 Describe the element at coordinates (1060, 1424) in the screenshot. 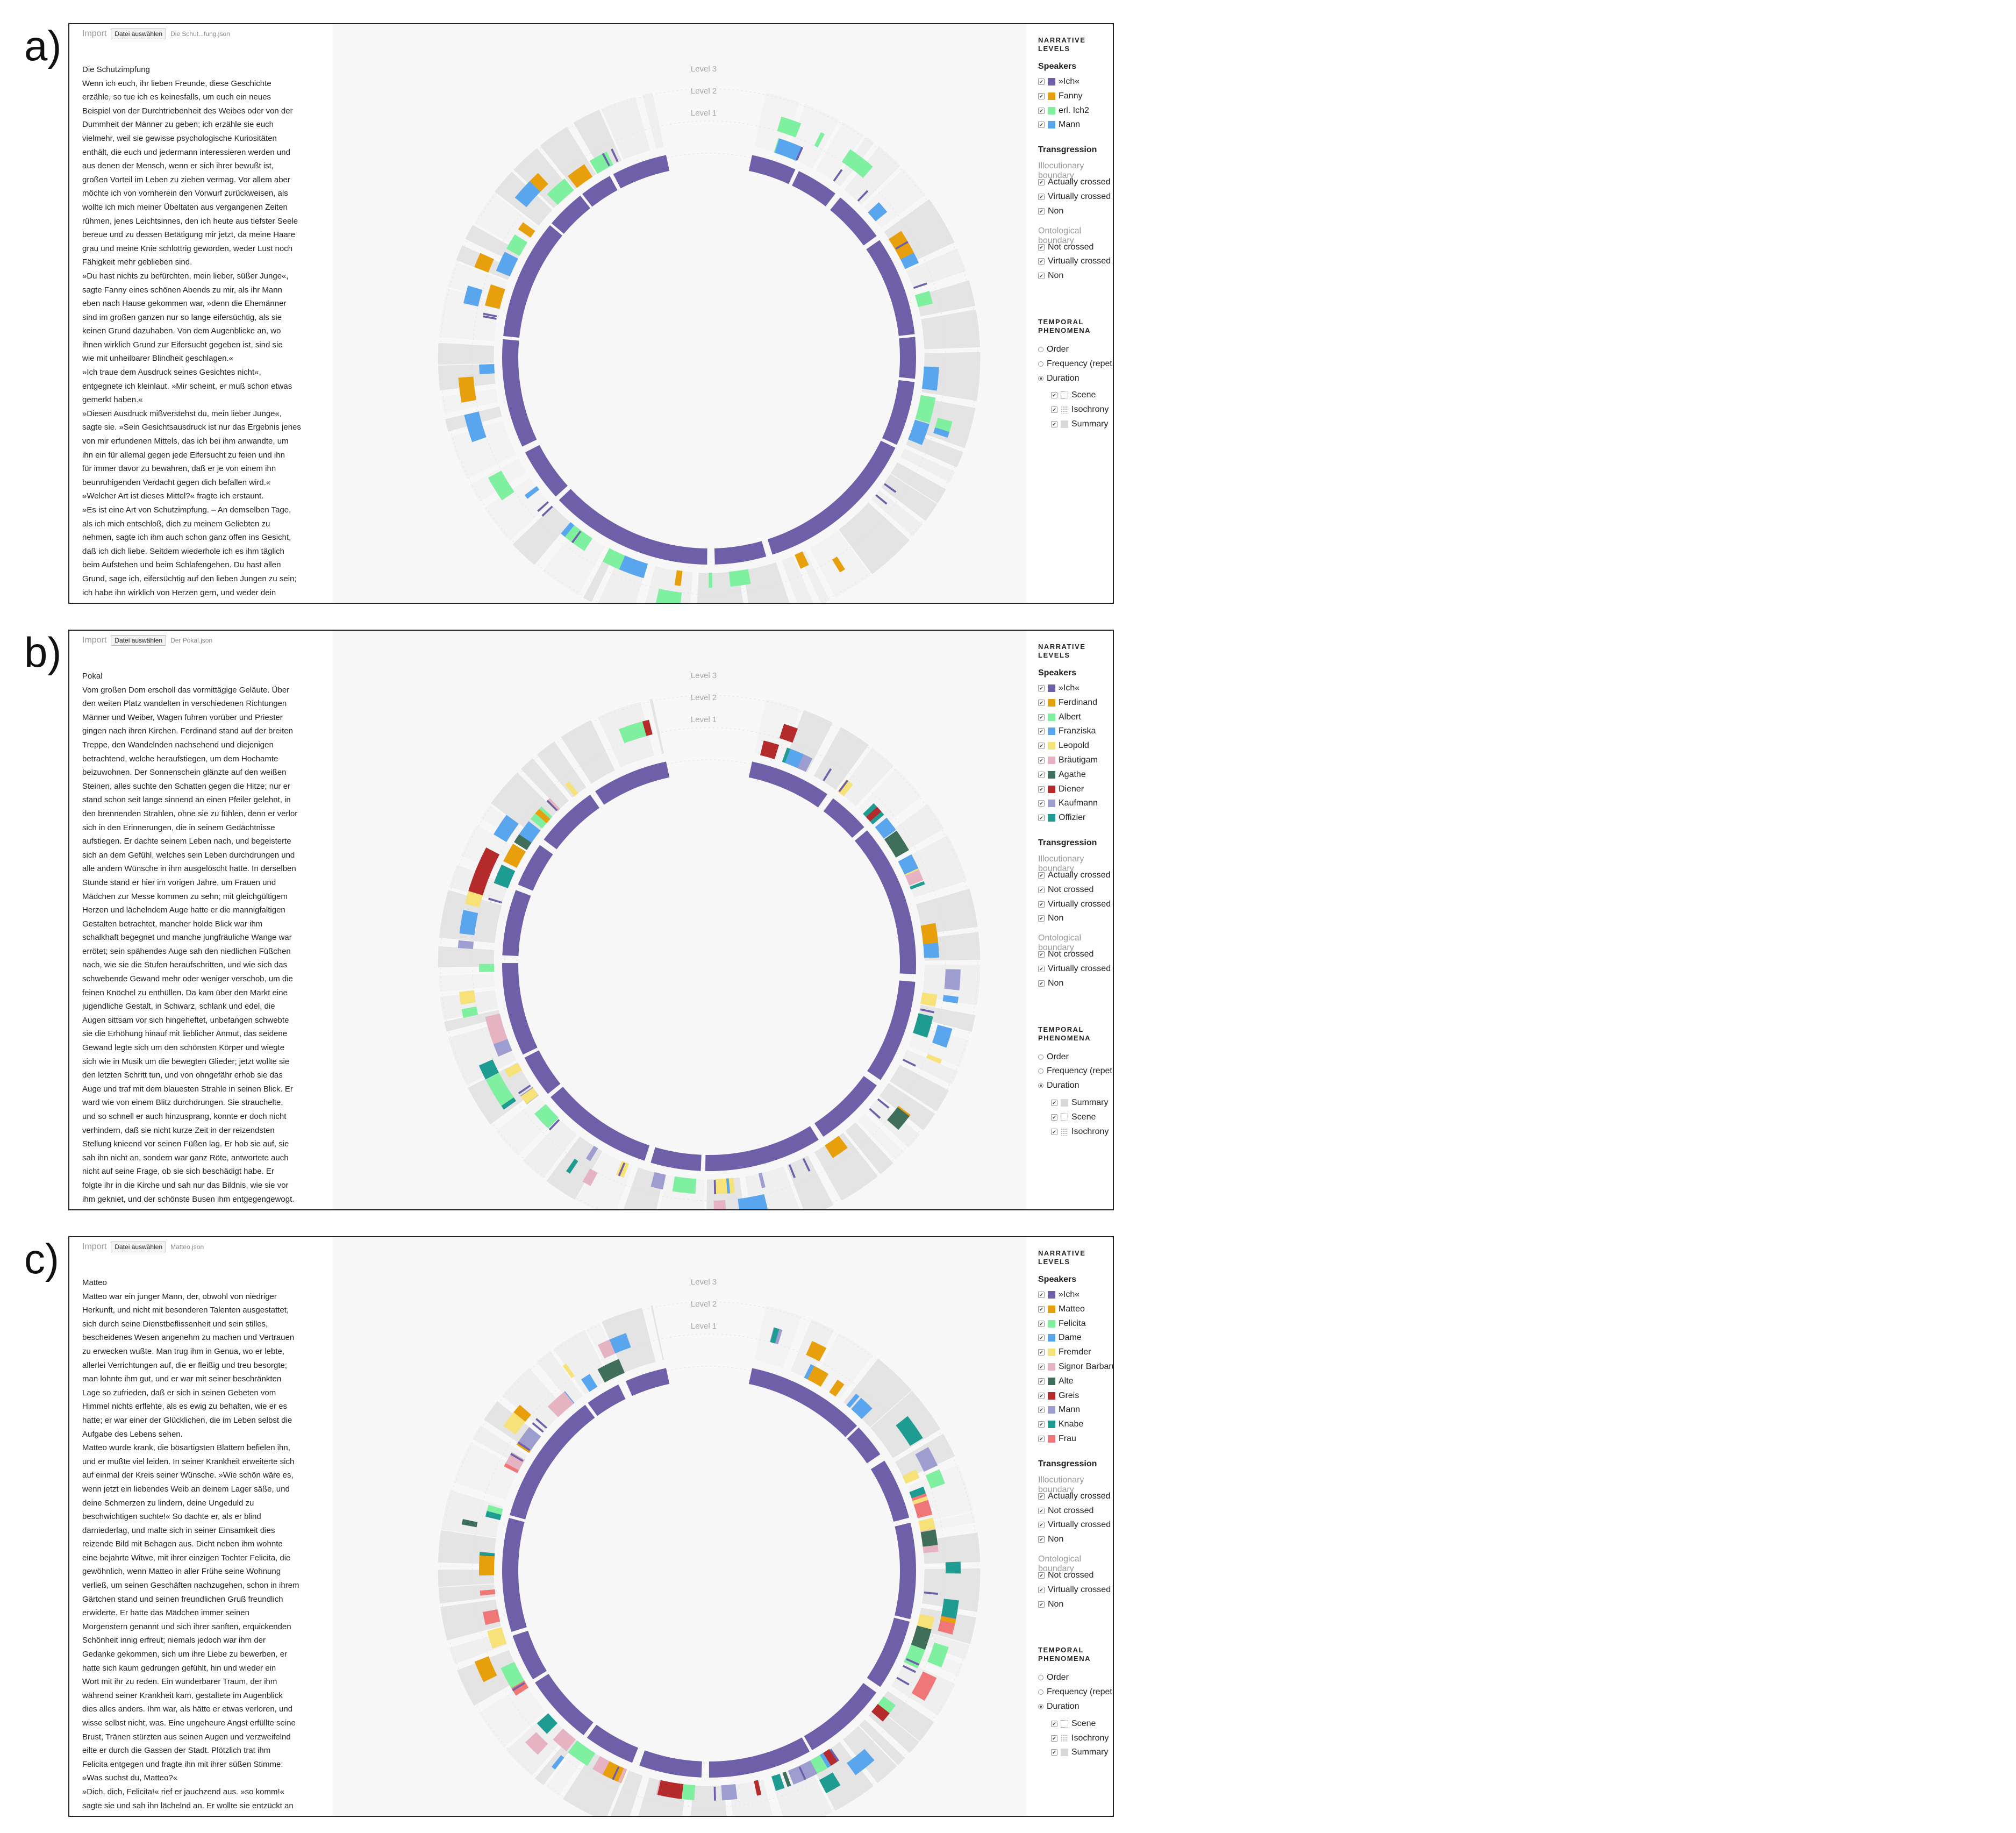

I see `speaker-item: ✔ Knabe` at that location.